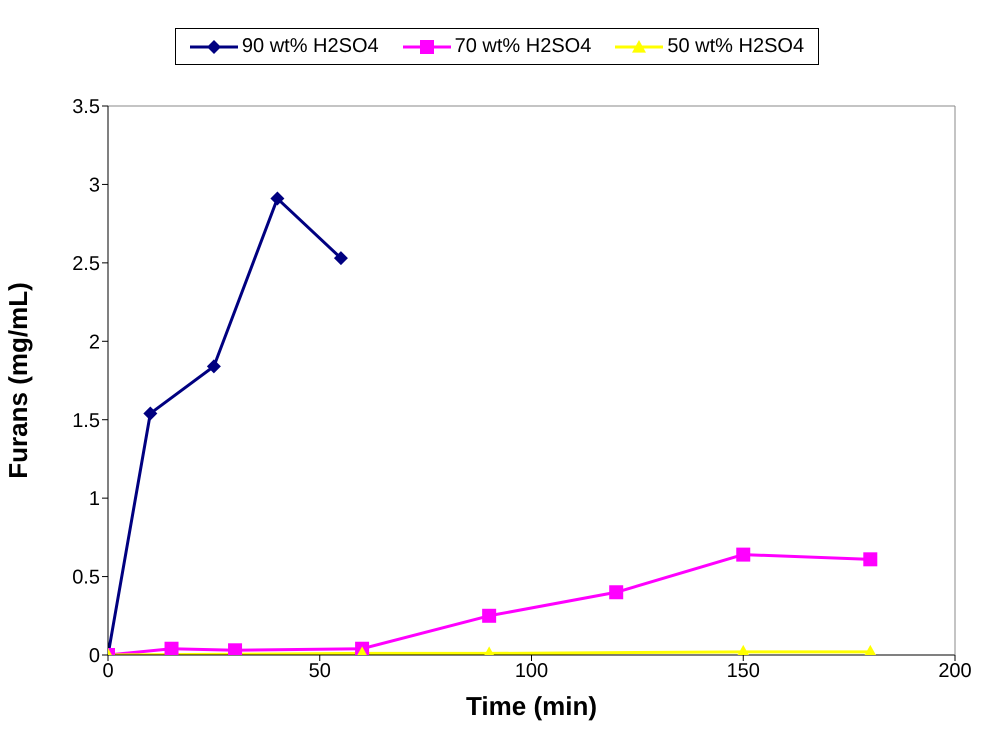 The height and width of the screenshot is (753, 984). What do you see at coordinates (309, 46) in the screenshot?
I see `legend-label: 90 wt% H2SO4` at bounding box center [309, 46].